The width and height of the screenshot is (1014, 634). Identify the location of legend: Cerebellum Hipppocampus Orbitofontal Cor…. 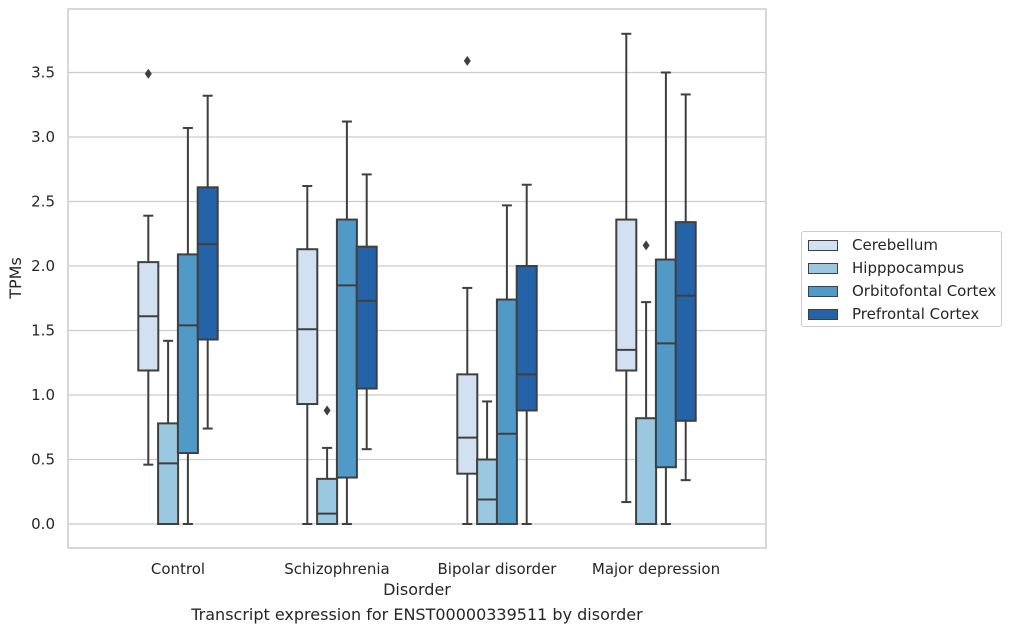
(901, 279).